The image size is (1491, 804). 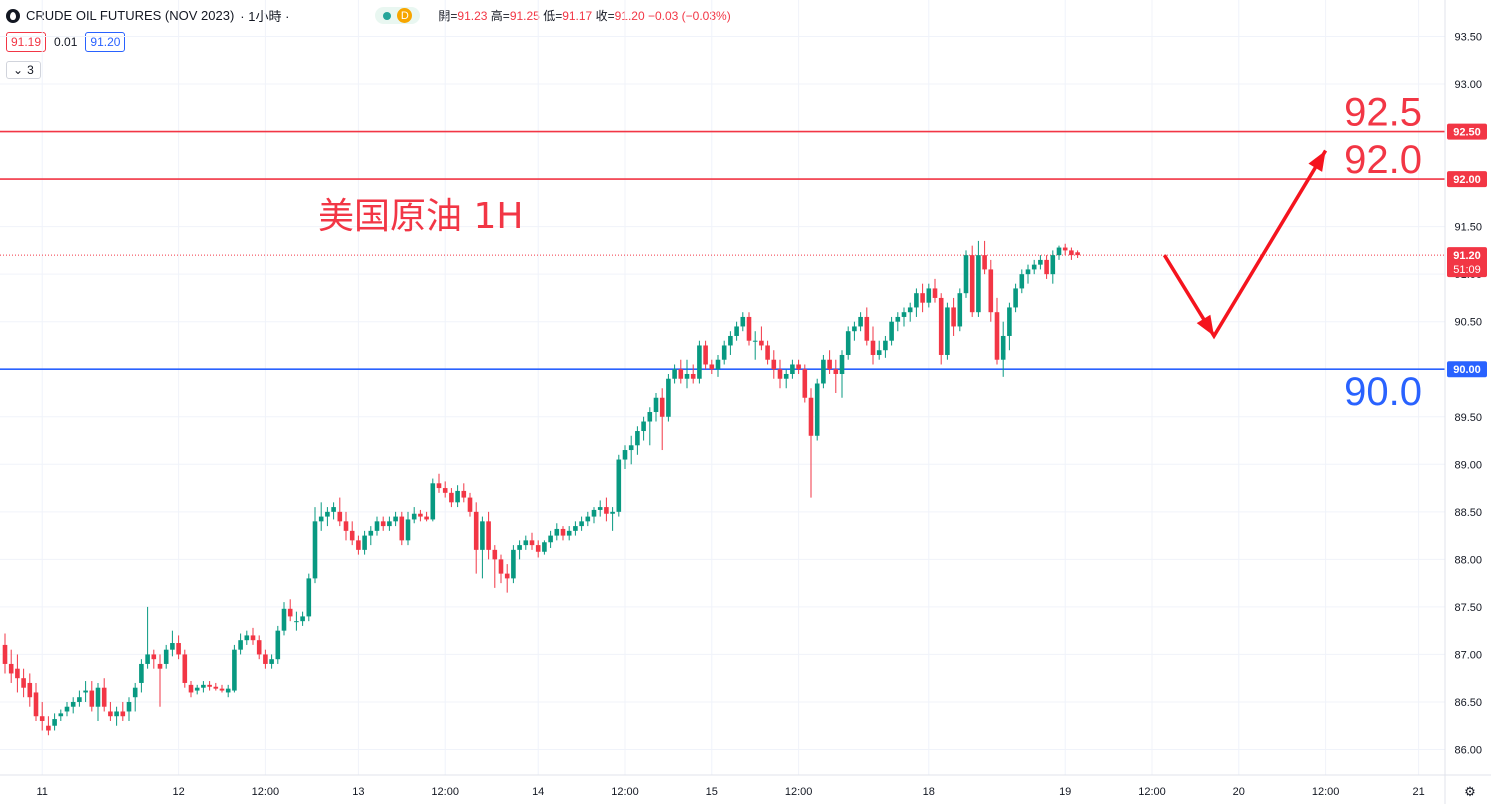 I want to click on time-tick-label: 18, so click(x=929, y=792).